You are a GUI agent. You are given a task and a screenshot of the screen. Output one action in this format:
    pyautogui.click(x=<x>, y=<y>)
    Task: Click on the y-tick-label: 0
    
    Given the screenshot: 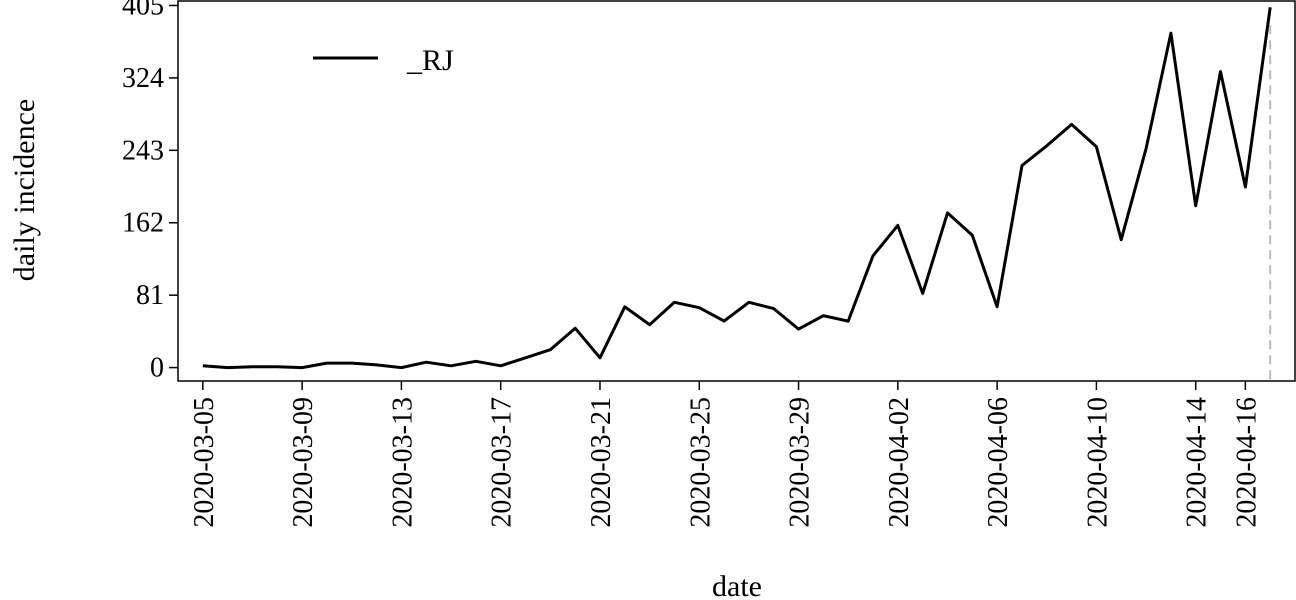 What is the action you would take?
    pyautogui.click(x=157, y=368)
    